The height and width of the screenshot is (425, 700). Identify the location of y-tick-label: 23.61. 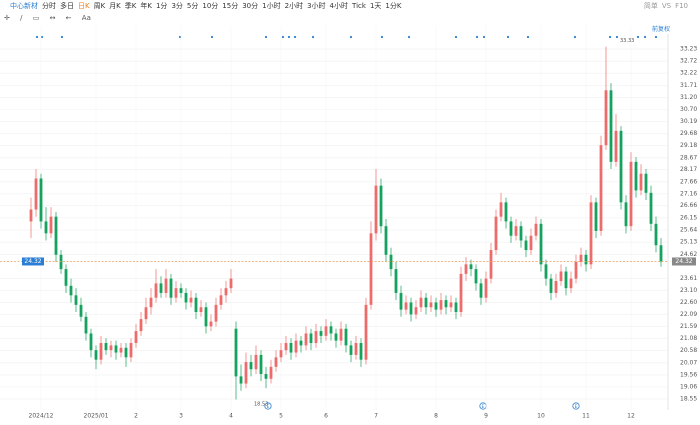
(688, 278).